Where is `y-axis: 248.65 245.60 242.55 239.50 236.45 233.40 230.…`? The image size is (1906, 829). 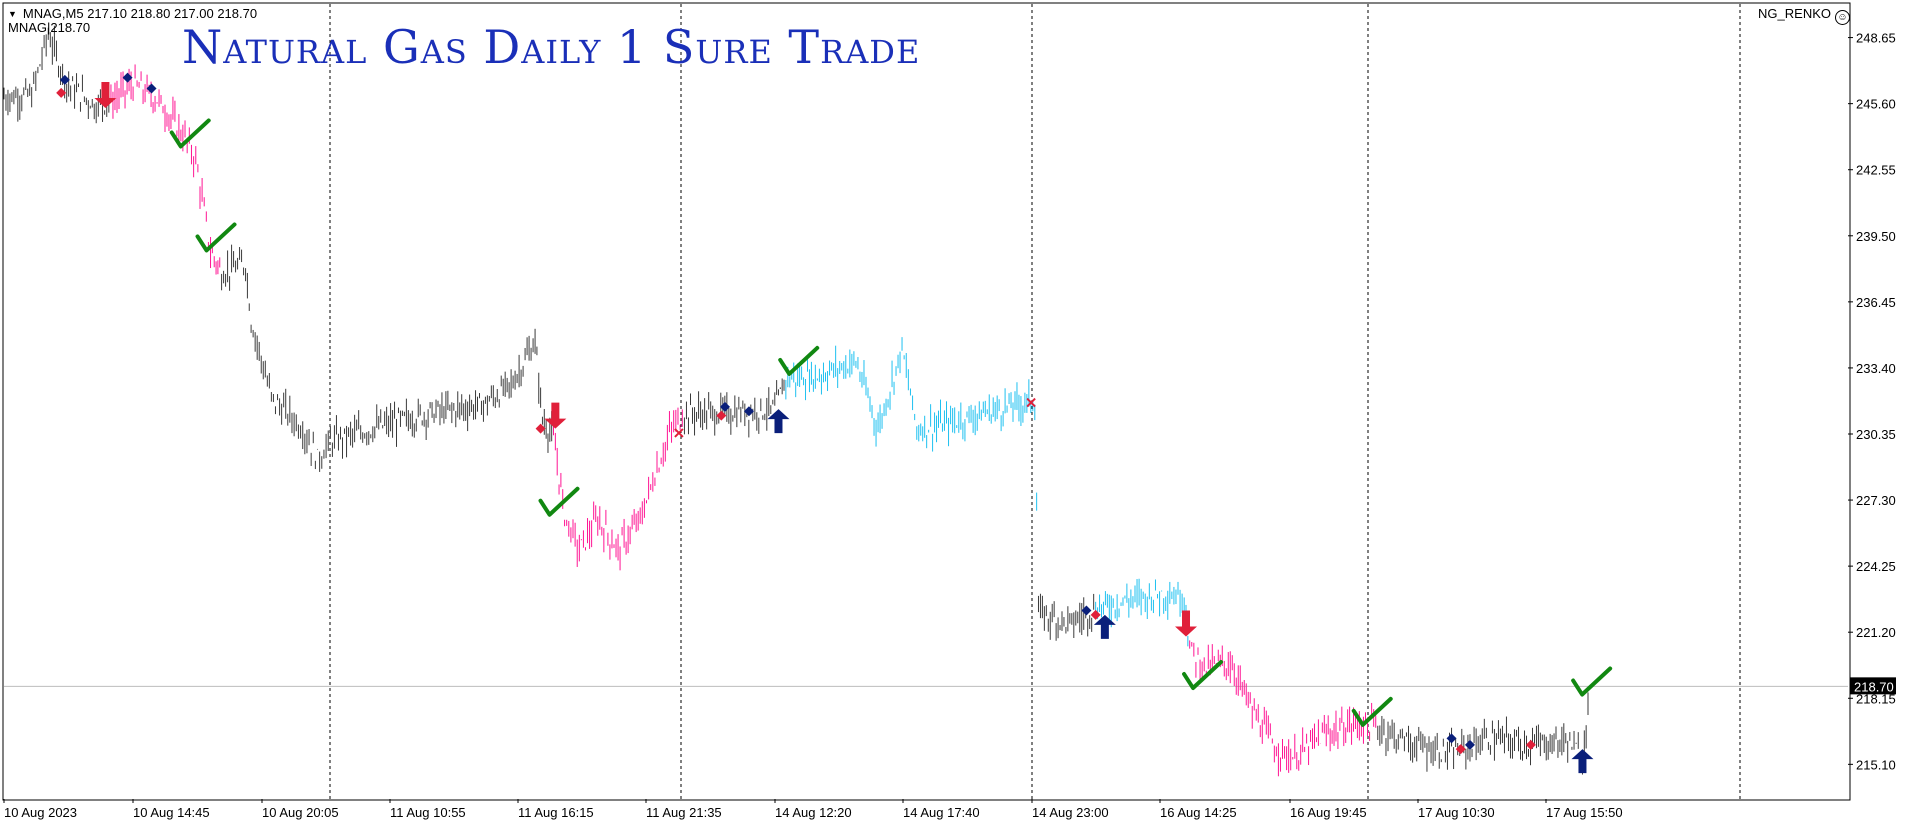 y-axis: 248.65 245.60 242.55 239.50 236.45 233.40 230.… is located at coordinates (1872, 401).